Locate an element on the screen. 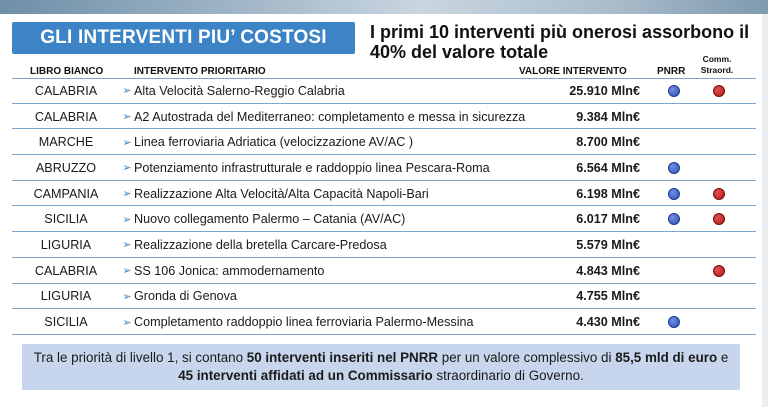 The width and height of the screenshot is (768, 407). row-value: 4.755 Mln€ is located at coordinates (608, 296).